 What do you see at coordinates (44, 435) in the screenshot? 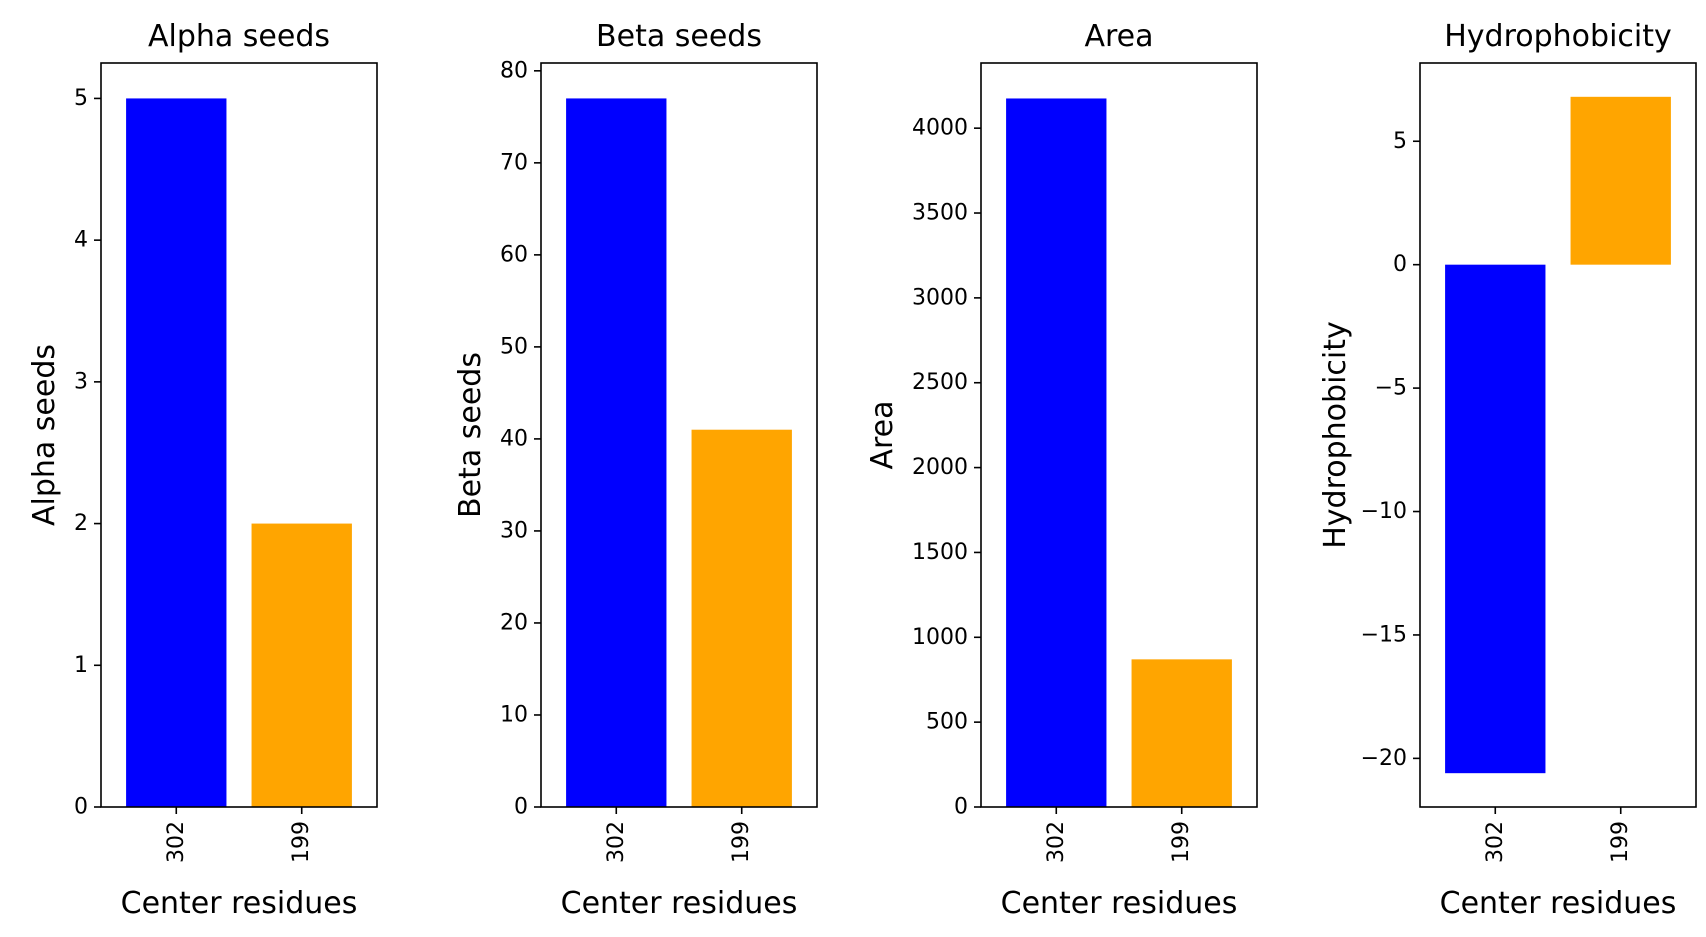
I see `y-axis-label: Alpha seeds` at bounding box center [44, 435].